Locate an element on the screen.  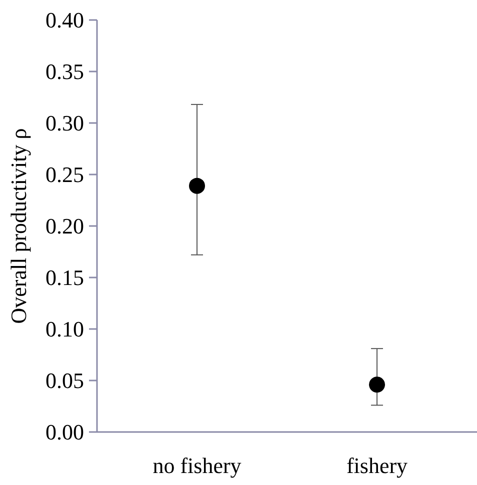
y-tick-label: 0.05 is located at coordinates (65, 381).